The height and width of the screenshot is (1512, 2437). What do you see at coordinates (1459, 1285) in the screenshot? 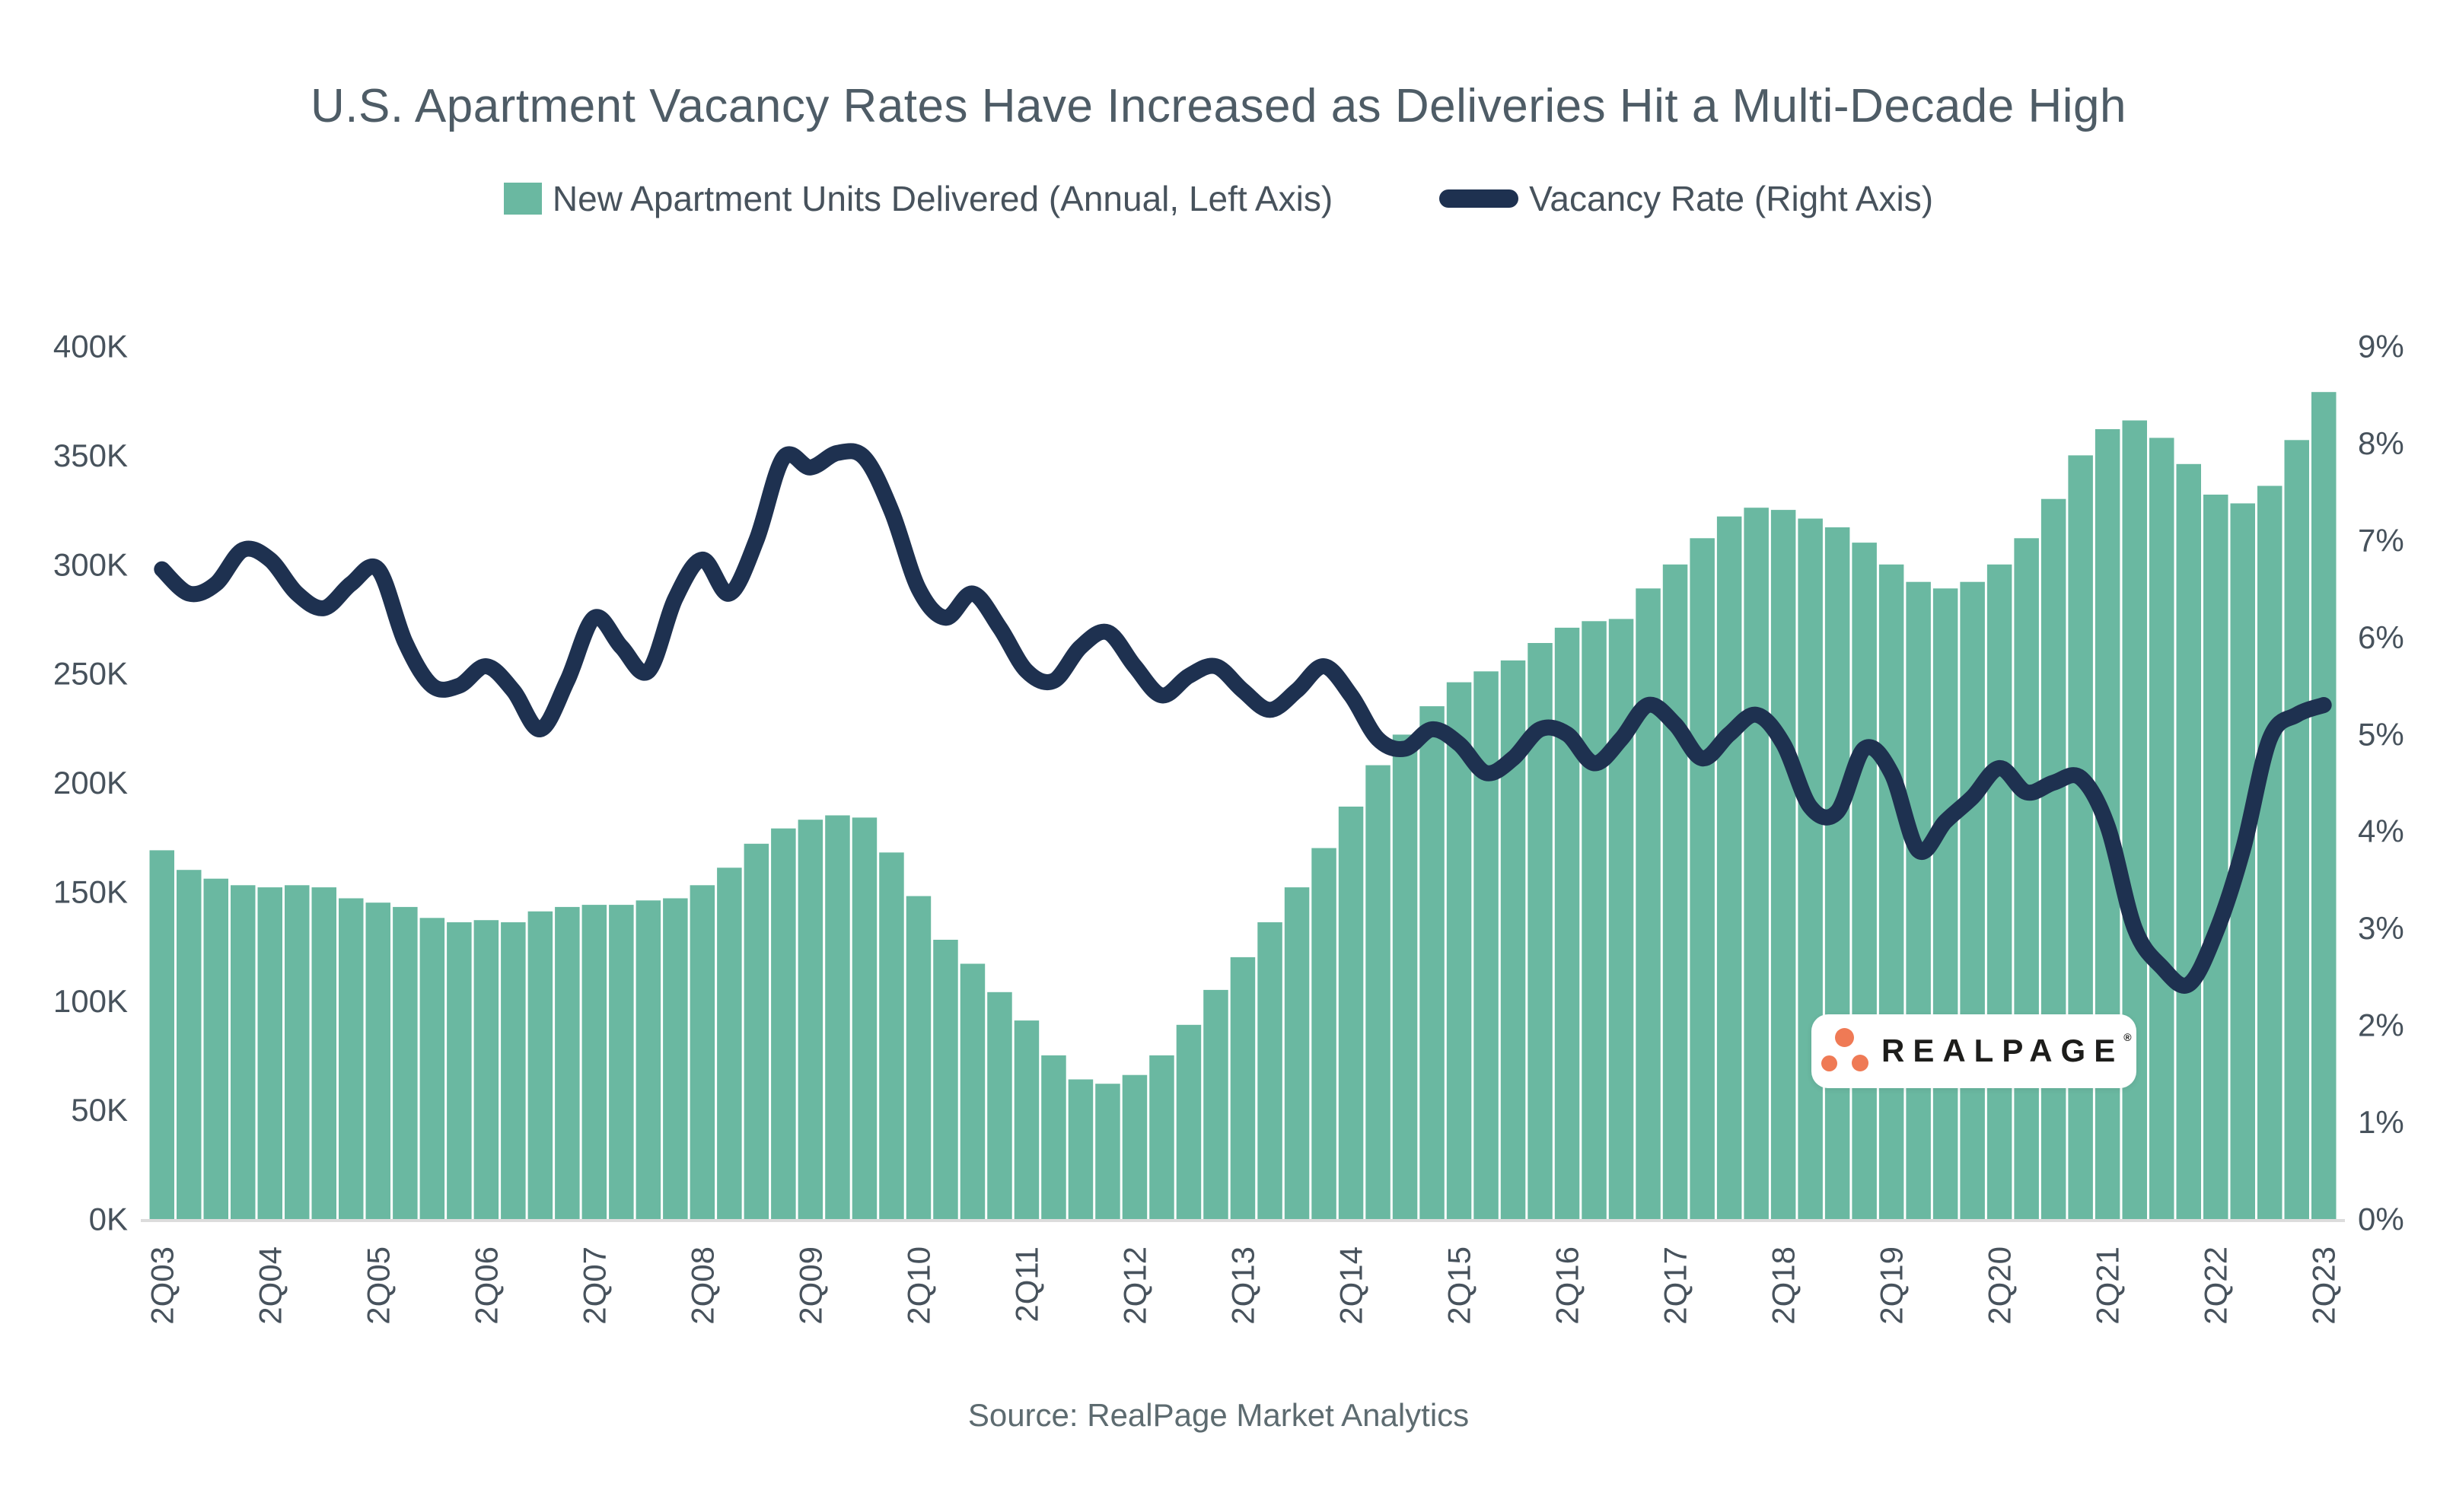
I see `x-axis-tick-label: 2Q15` at bounding box center [1459, 1285].